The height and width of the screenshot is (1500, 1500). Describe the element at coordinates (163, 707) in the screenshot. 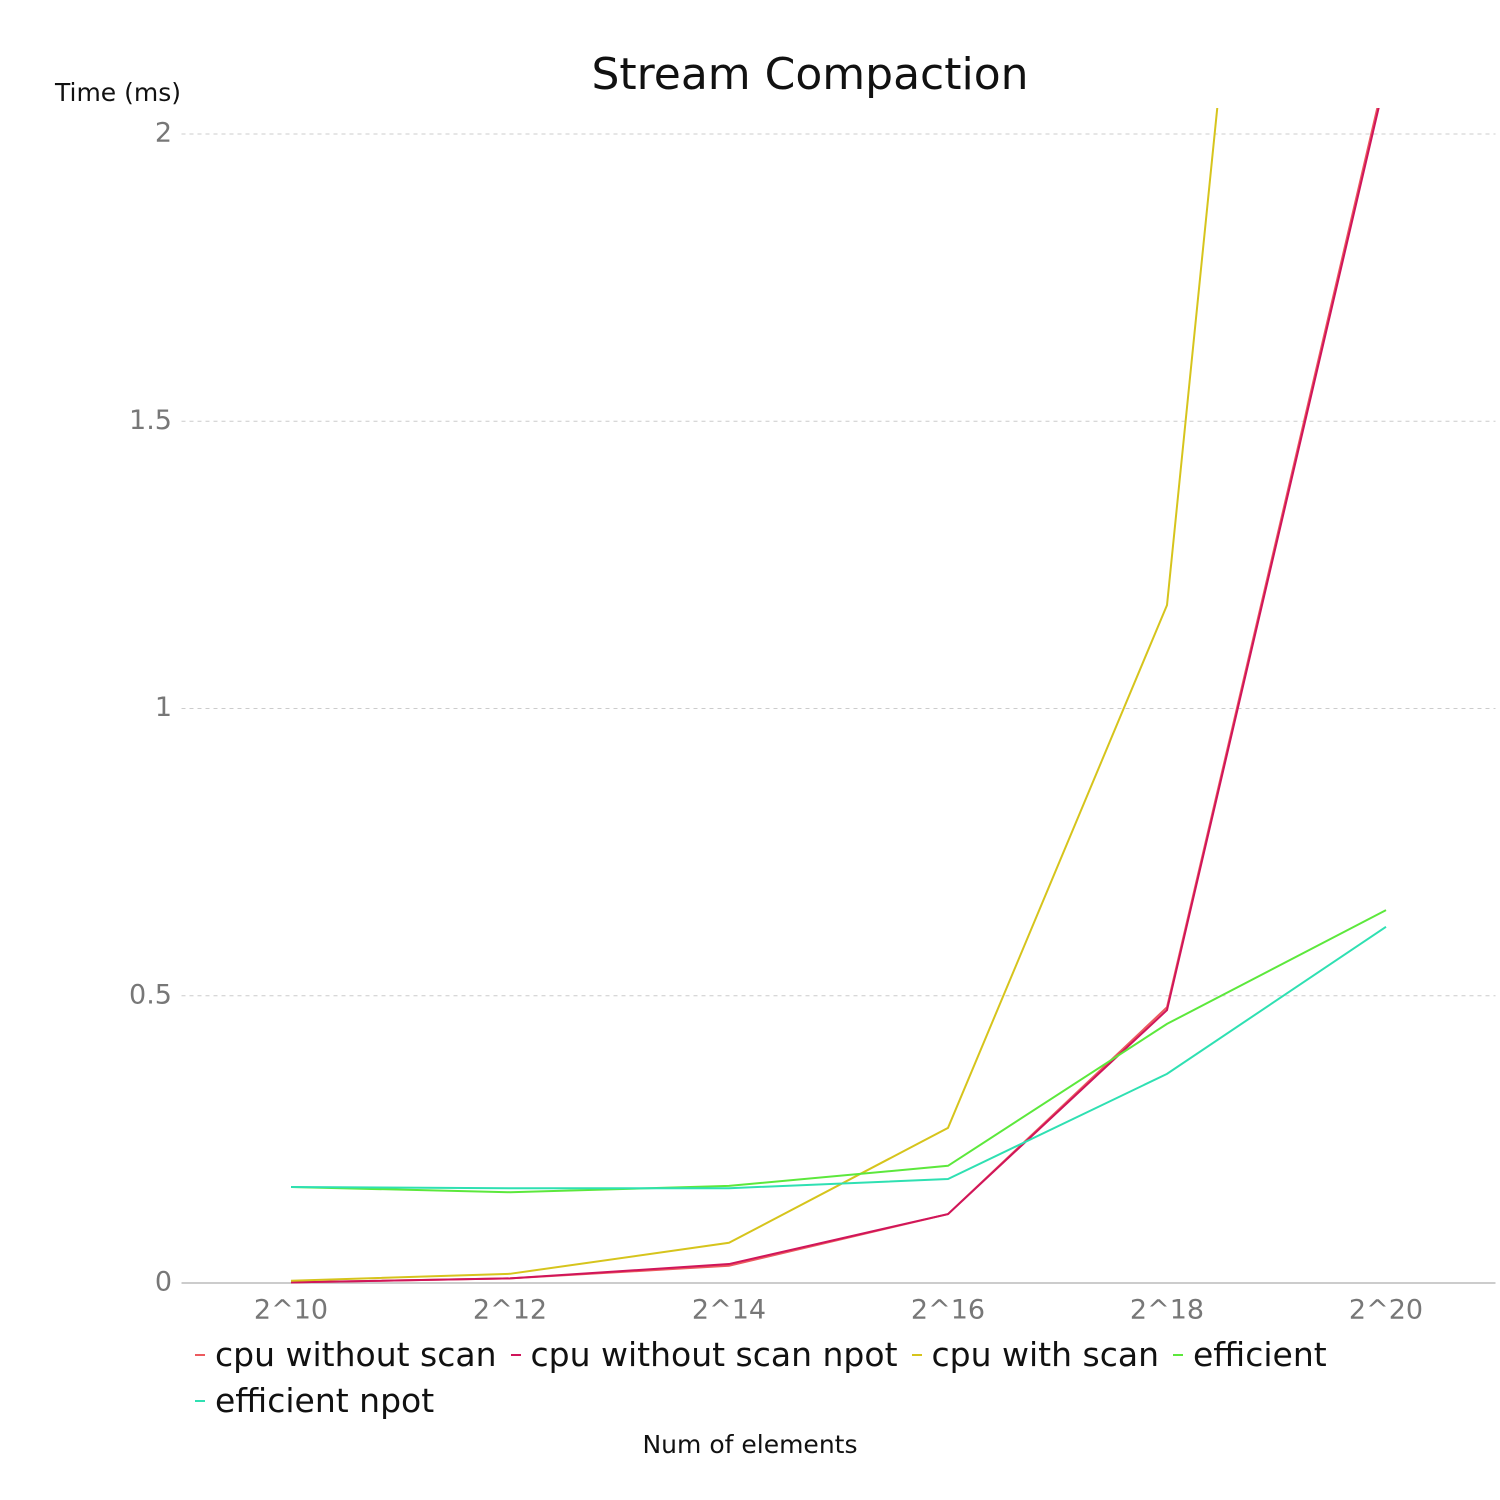

I see `y-tick-label: 1` at that location.